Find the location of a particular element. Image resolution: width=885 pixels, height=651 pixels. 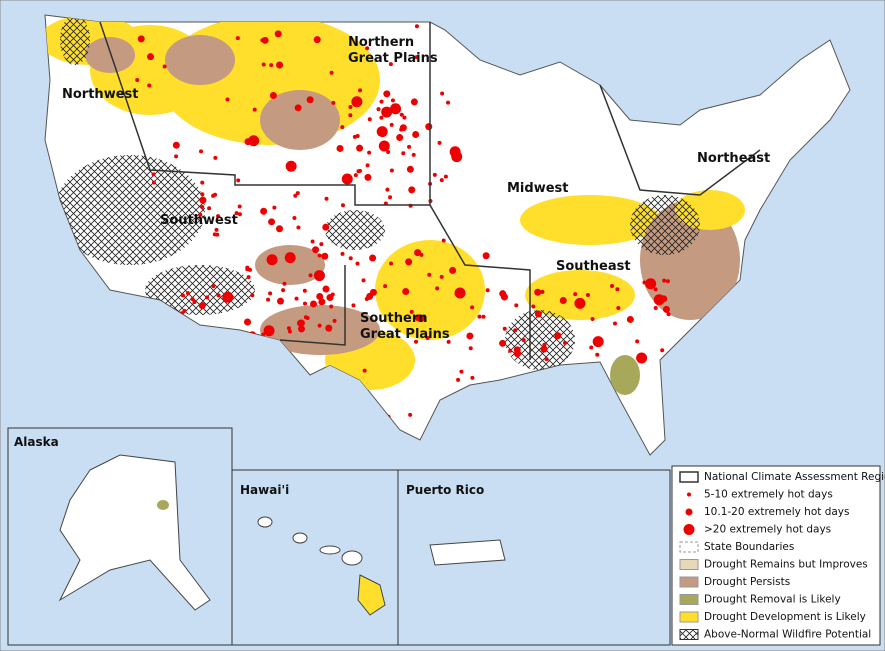

region-label: Northeast is located at coordinates (733, 158).